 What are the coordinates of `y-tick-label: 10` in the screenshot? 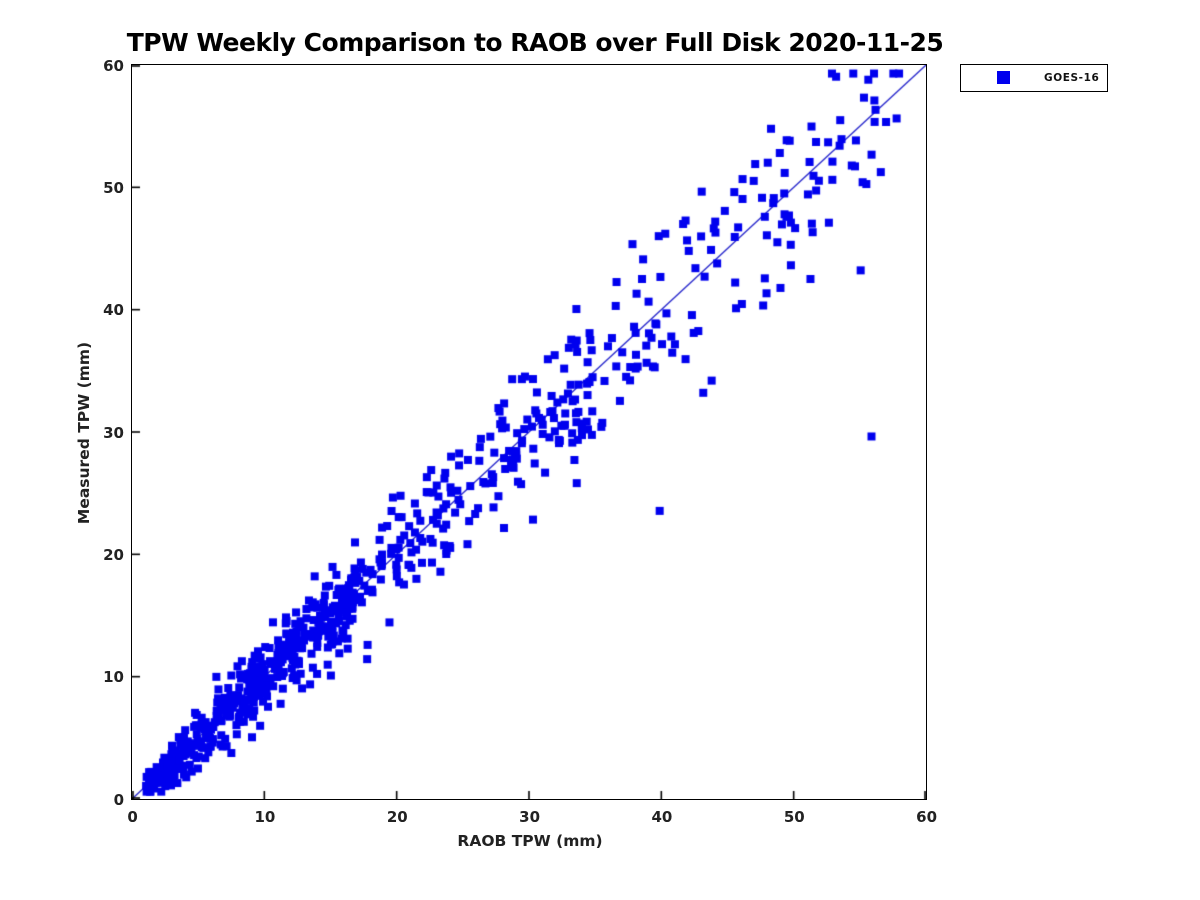 It's located at (113, 677).